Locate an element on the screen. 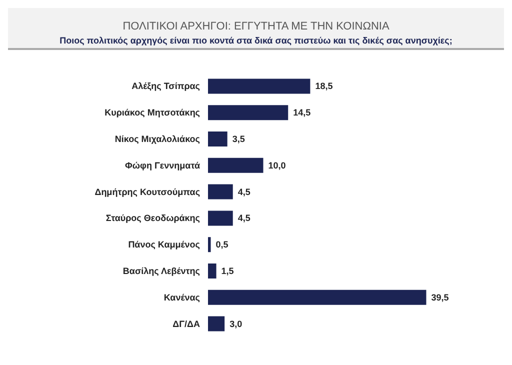 Image resolution: width=512 pixels, height=365 pixels. y-tick-label: Κανένας is located at coordinates (182, 297).